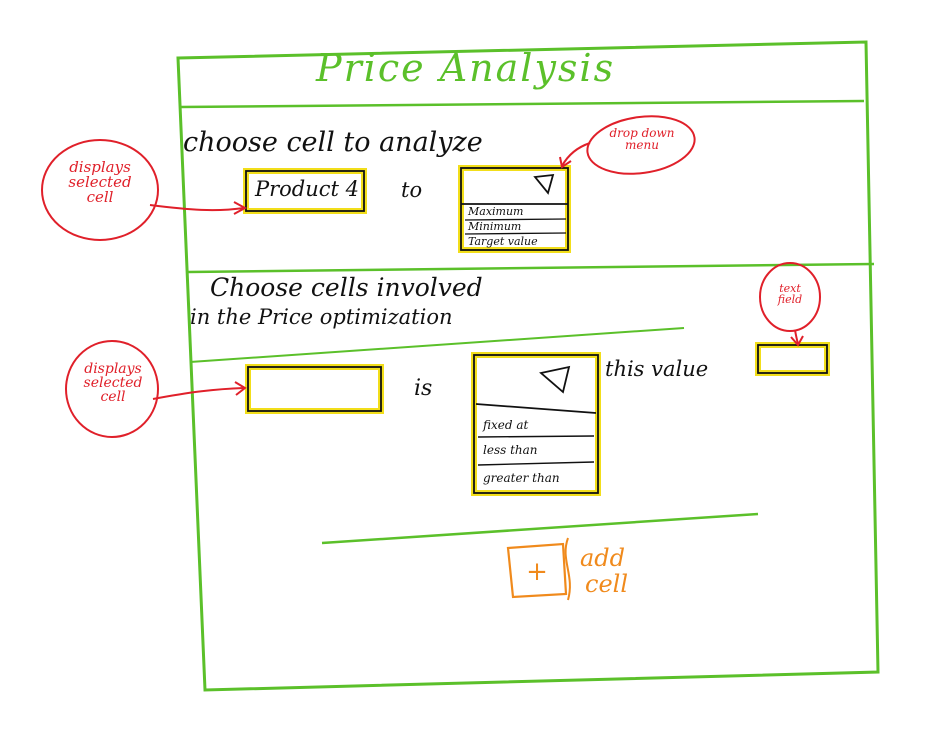 This screenshot has height=733, width=934. Describe the element at coordinates (642, 133) in the screenshot. I see `annotation-line: drop down` at that location.